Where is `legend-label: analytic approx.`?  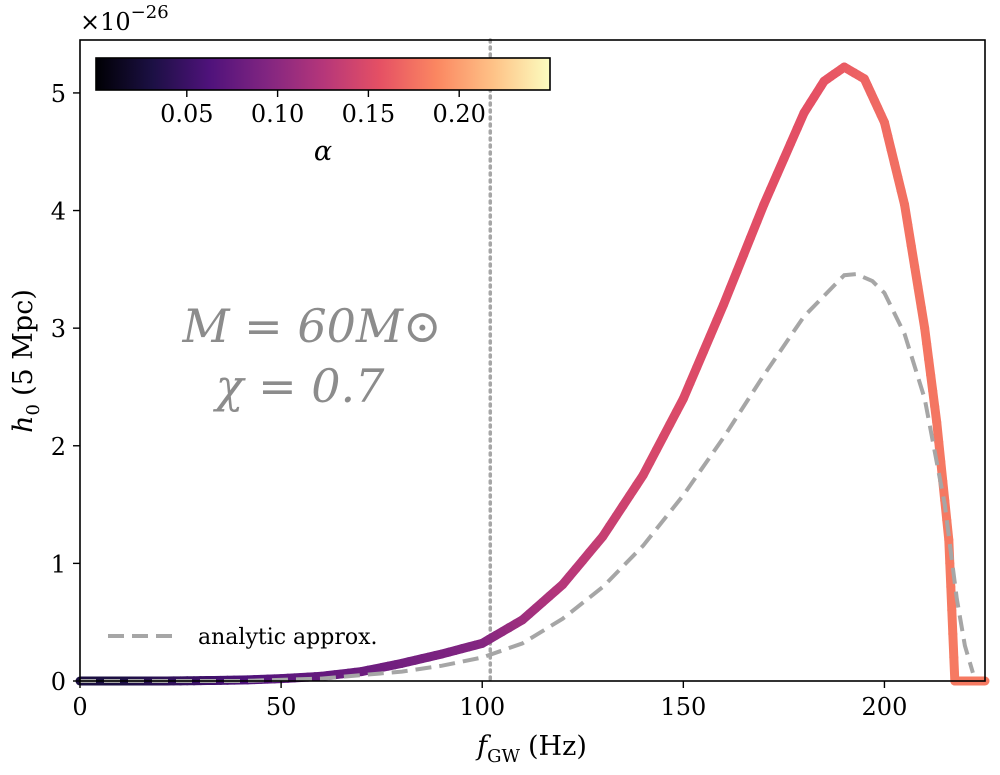 legend-label: analytic approx. is located at coordinates (288, 637).